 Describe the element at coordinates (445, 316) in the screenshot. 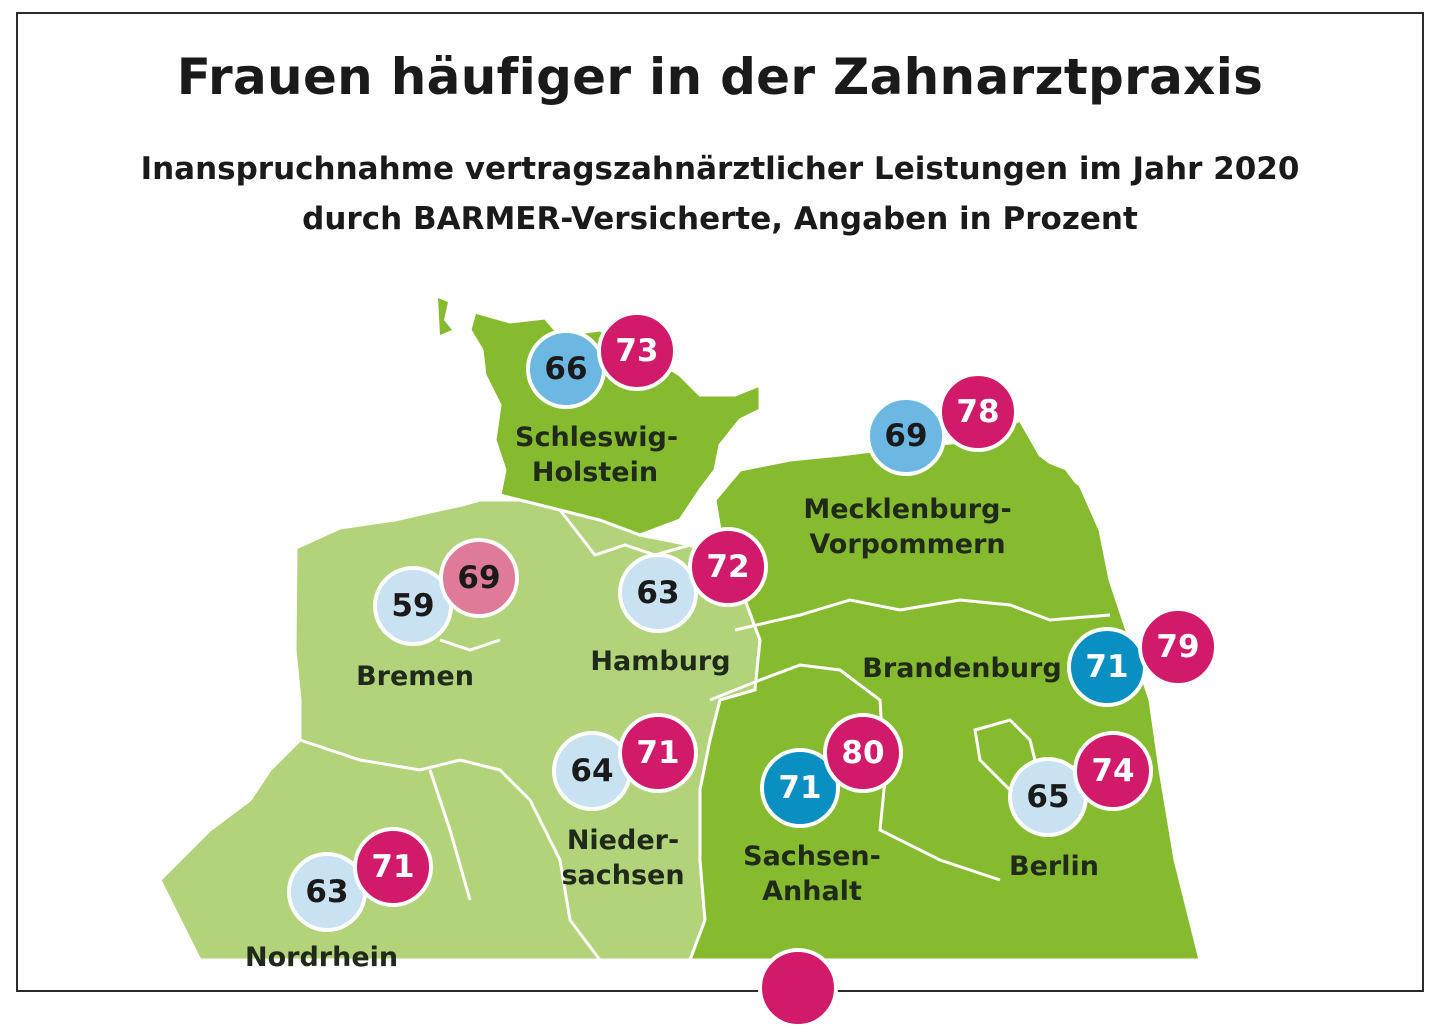

I see `map-island-sylt` at that location.